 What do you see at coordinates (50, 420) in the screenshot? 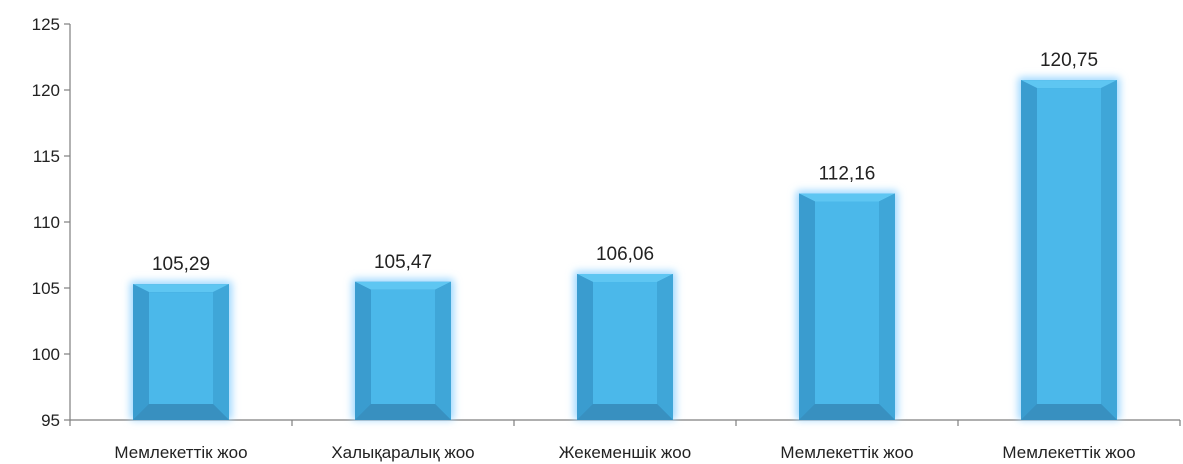
I see `y-tick-label: 95` at bounding box center [50, 420].